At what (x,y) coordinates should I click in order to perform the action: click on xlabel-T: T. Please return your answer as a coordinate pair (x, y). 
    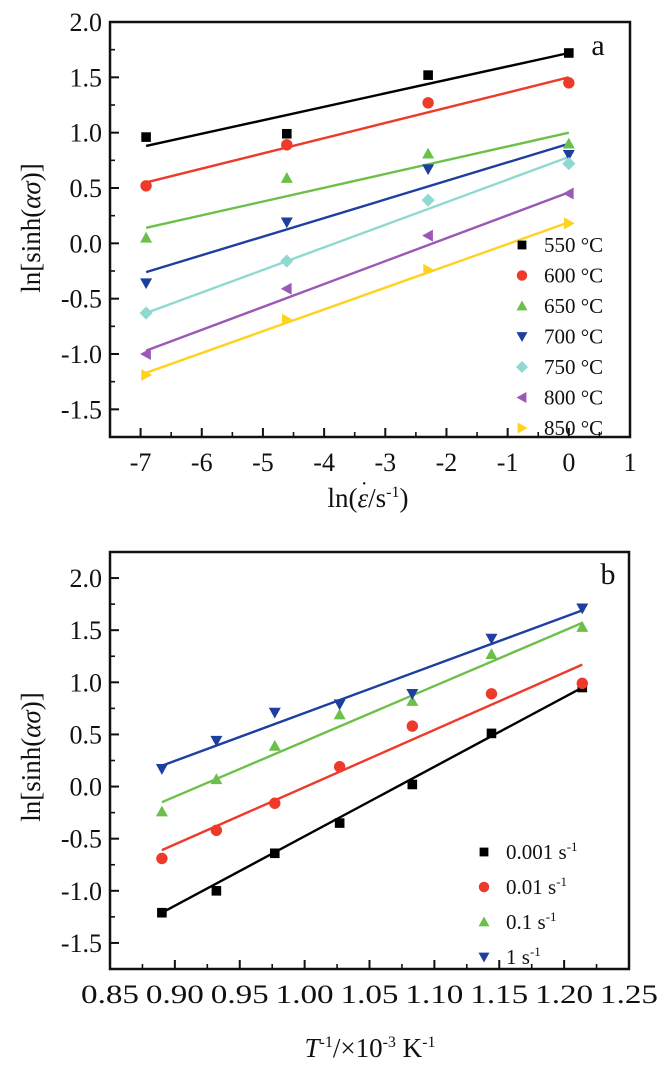
    Looking at the image, I should click on (313, 1048).